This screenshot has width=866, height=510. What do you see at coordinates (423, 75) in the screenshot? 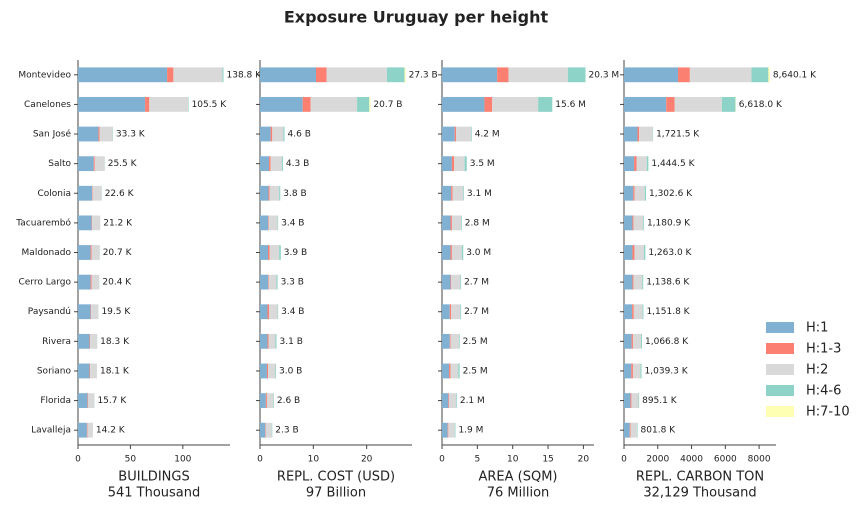
I see `total-label: 27.3 B` at bounding box center [423, 75].